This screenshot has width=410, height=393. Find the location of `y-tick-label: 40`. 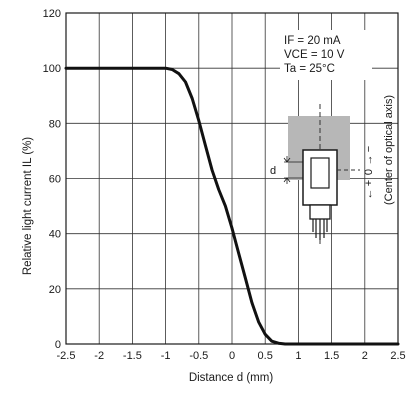

y-tick-label: 40 is located at coordinates (55, 235).